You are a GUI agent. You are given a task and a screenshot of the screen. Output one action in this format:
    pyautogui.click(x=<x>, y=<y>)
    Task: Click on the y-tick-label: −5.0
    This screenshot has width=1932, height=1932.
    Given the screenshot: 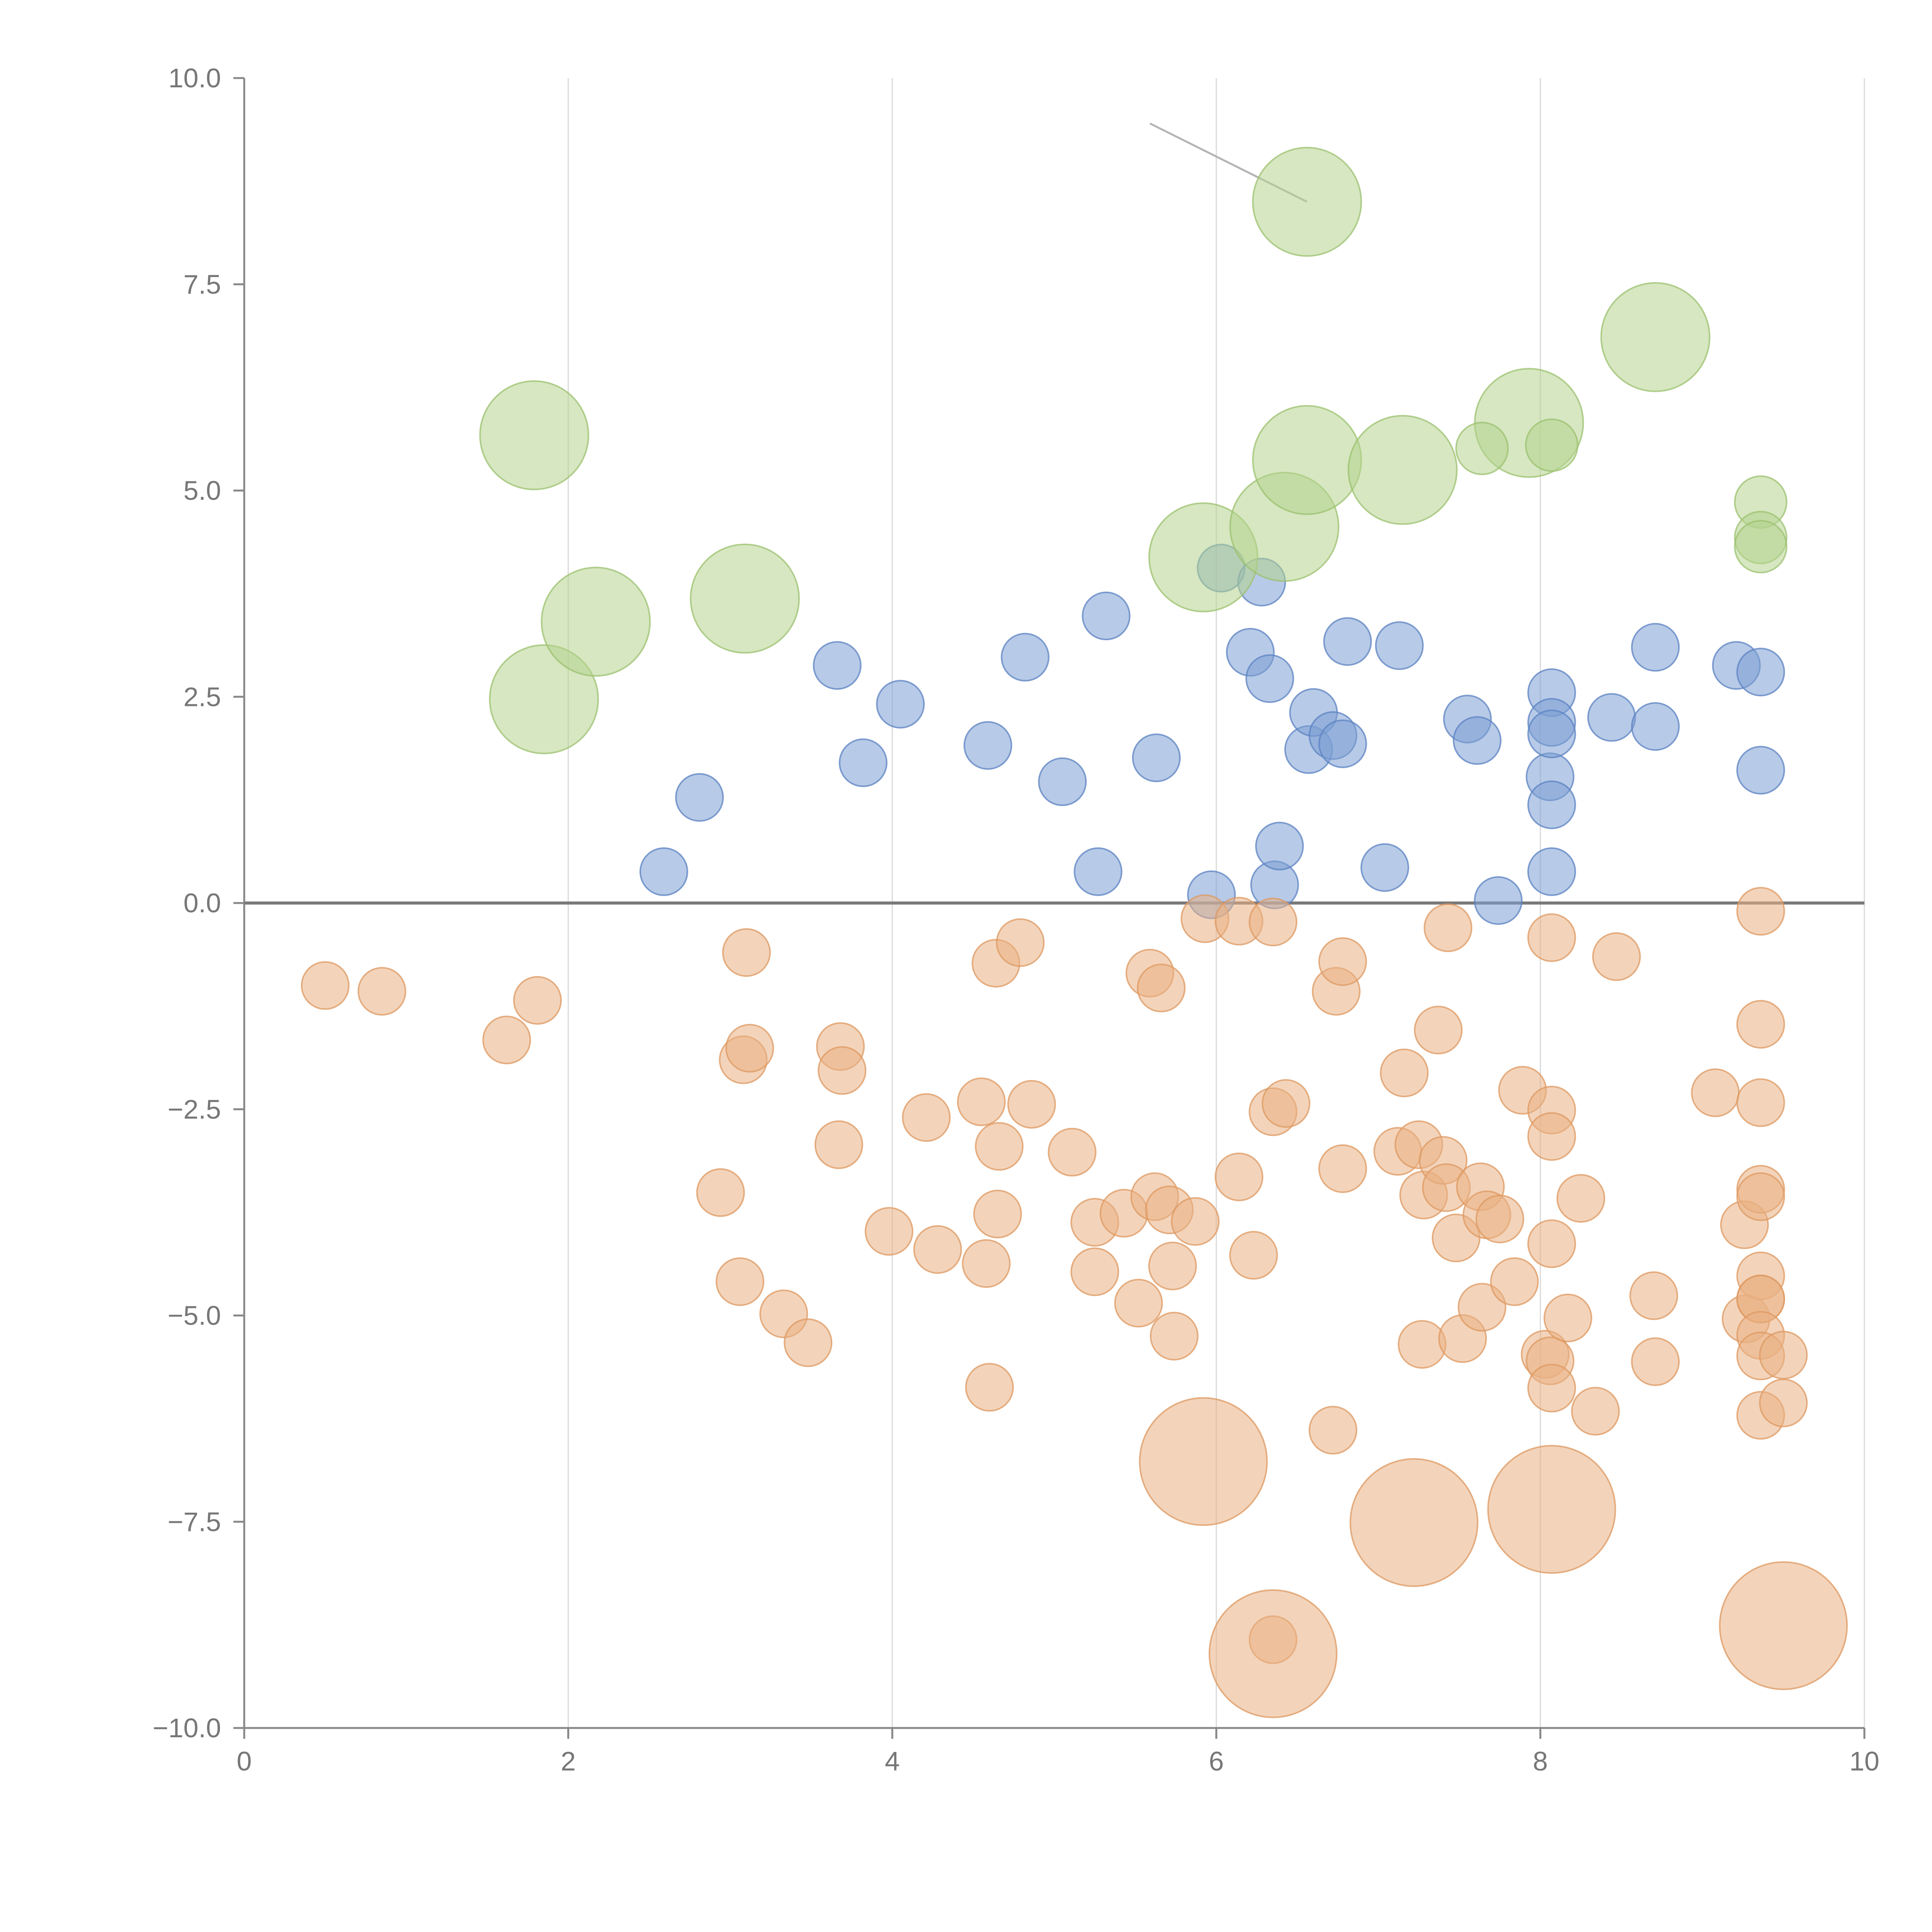 What is the action you would take?
    pyautogui.click(x=194, y=1316)
    